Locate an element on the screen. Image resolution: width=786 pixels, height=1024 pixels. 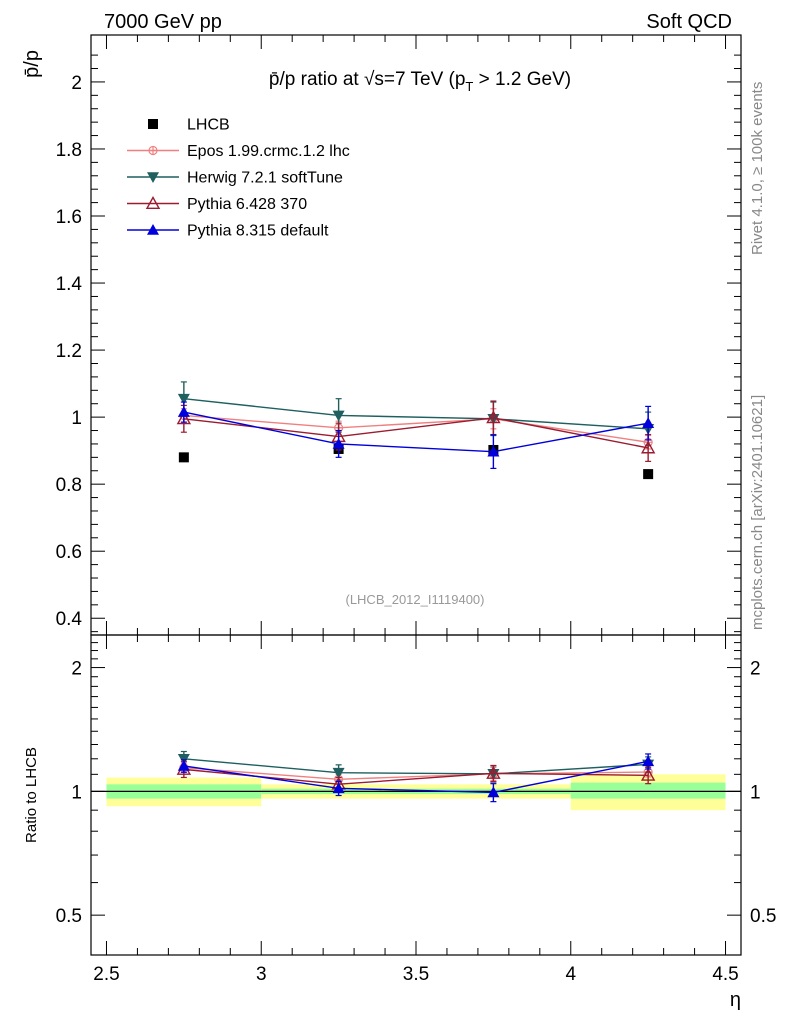
main-data is located at coordinates (416, 430).